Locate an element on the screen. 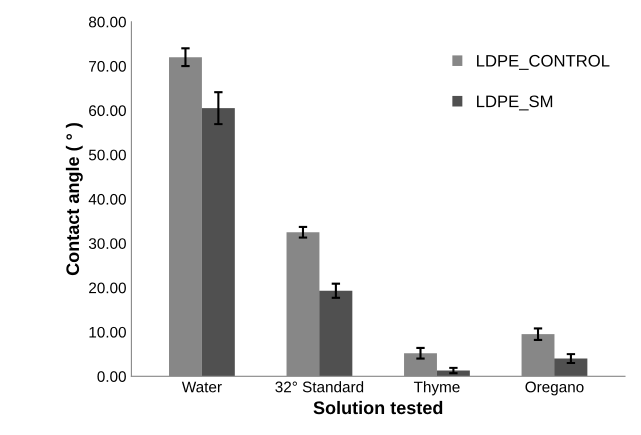 This screenshot has width=641, height=435. x-tick-label: Thyme is located at coordinates (437, 388).